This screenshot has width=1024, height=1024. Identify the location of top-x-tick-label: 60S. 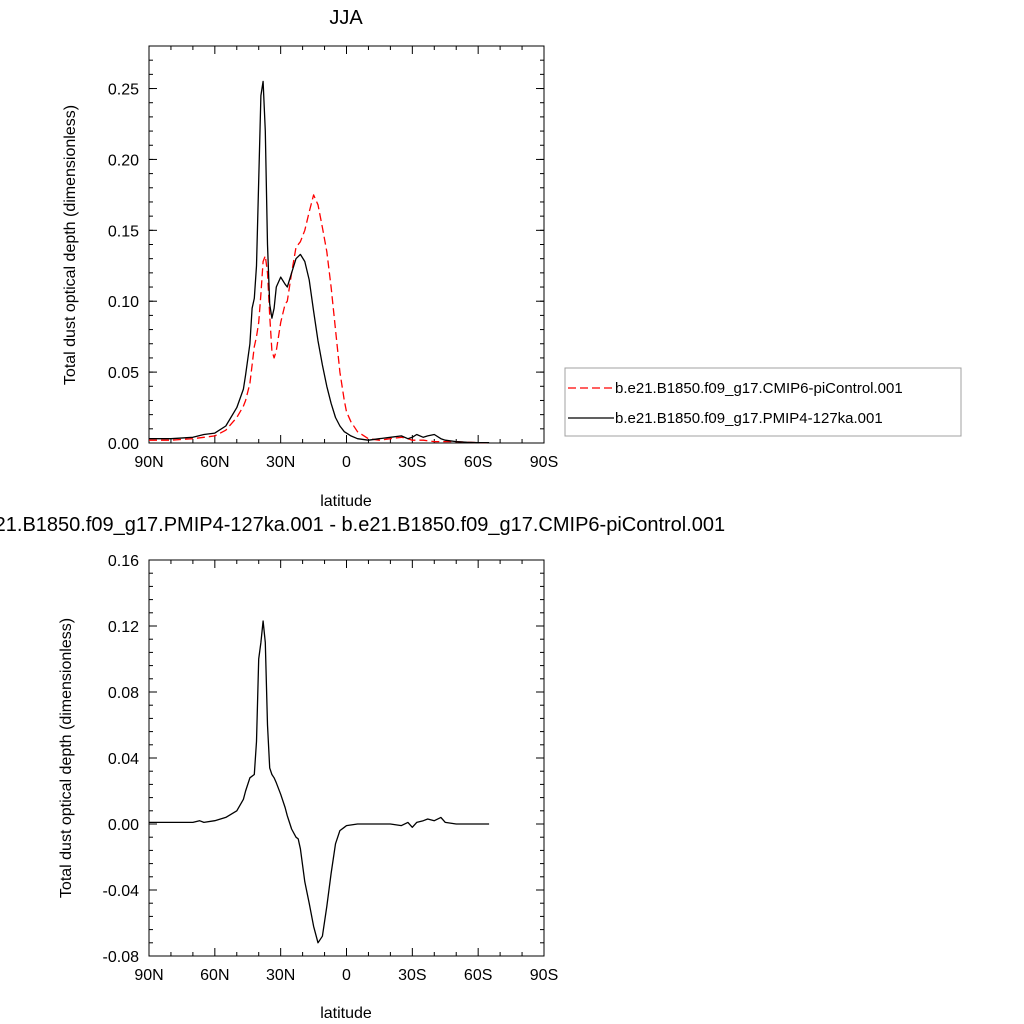
(478, 462).